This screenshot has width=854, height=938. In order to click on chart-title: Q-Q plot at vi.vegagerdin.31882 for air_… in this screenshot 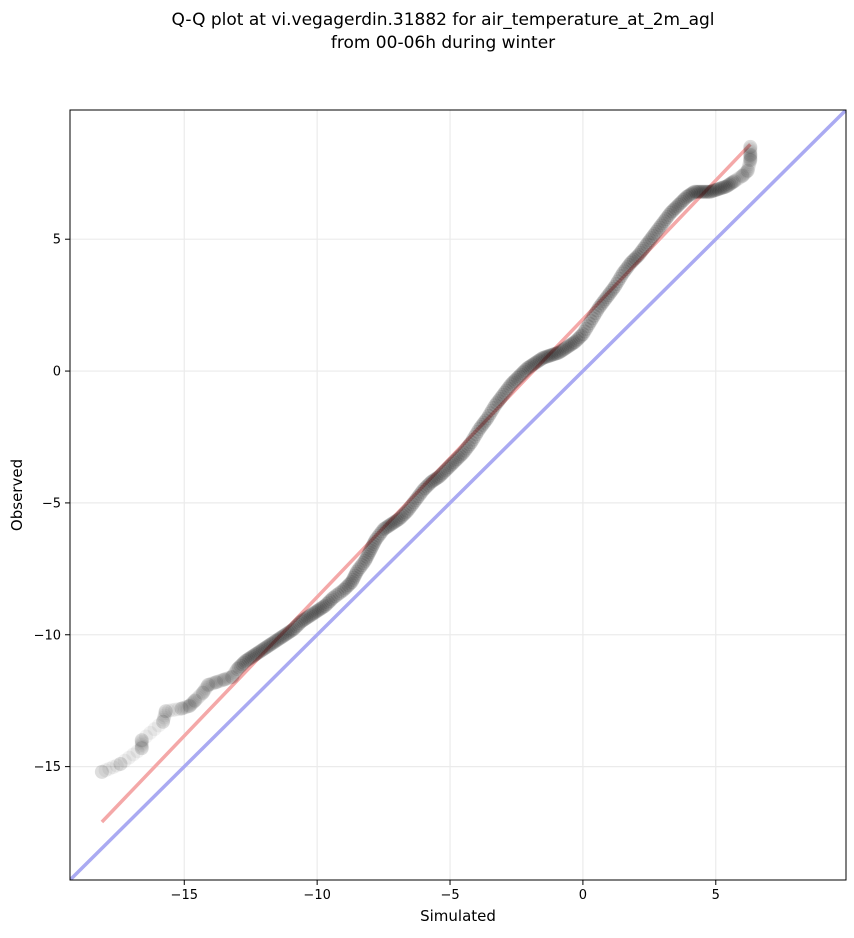, I will do `click(442, 20)`.